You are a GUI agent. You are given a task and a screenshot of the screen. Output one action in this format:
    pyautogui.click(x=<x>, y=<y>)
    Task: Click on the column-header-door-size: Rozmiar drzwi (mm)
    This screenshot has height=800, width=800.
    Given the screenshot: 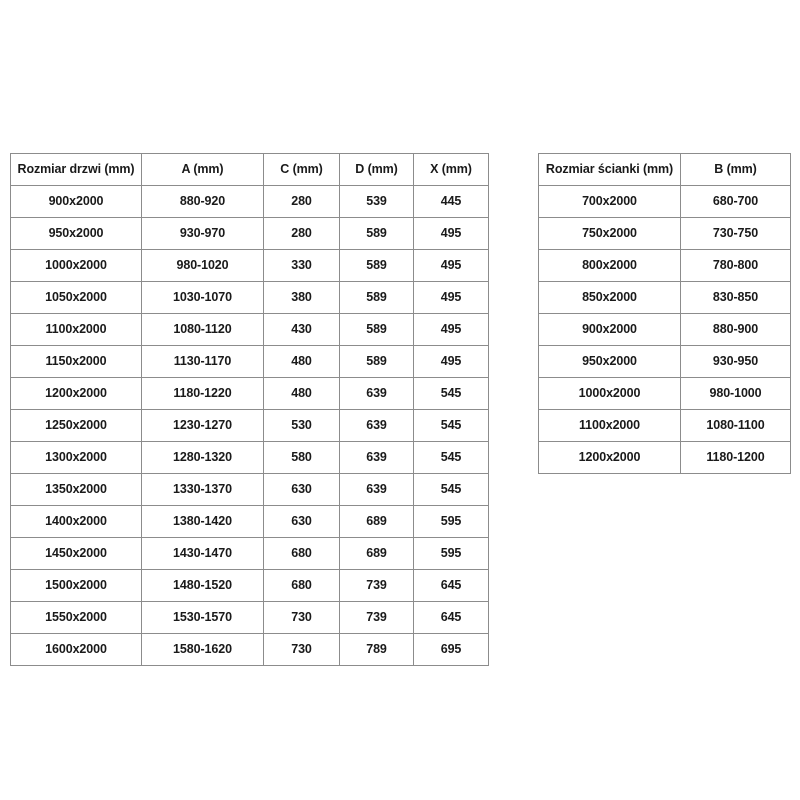 What is the action you would take?
    pyautogui.click(x=76, y=169)
    